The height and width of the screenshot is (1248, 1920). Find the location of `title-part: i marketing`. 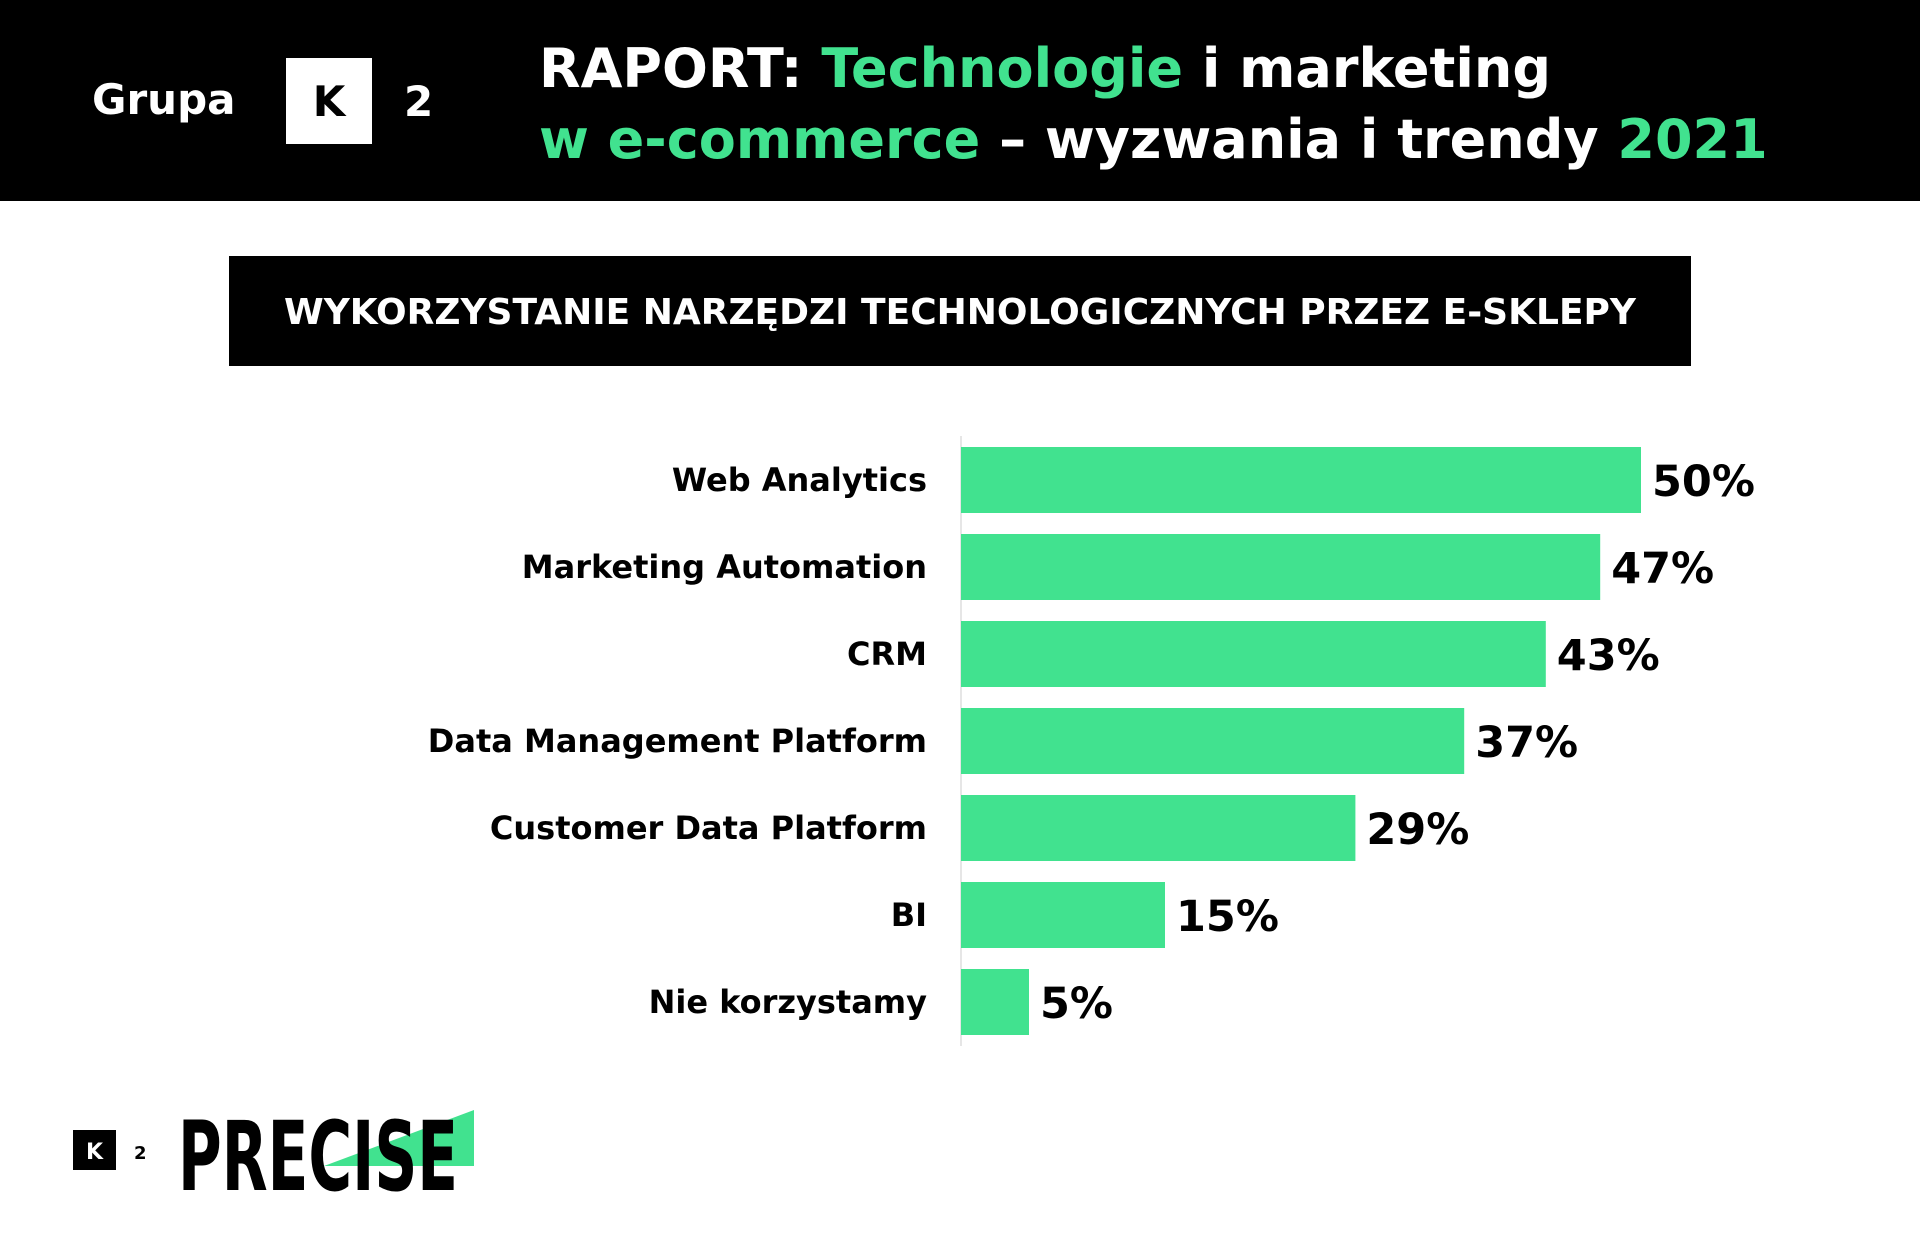

title-part: i marketing is located at coordinates (1376, 68).